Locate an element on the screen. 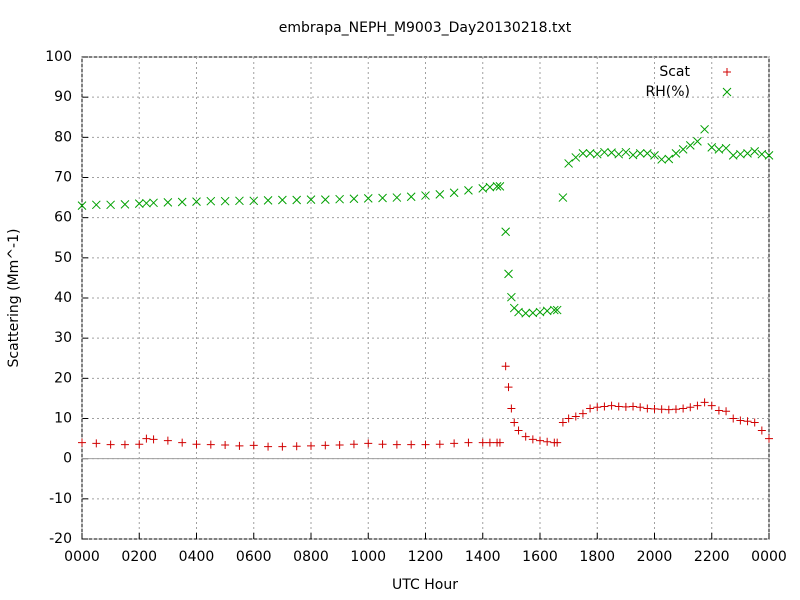 The height and width of the screenshot is (600, 800). y-tick-label: 70 is located at coordinates (63, 178).